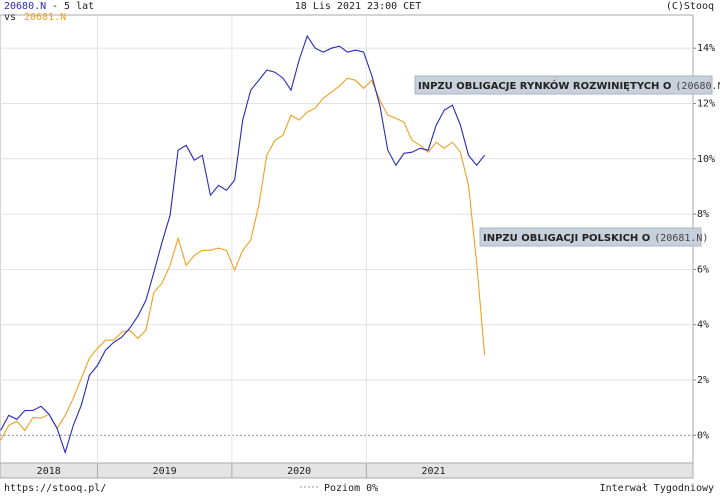 The width and height of the screenshot is (720, 500). I want to click on footer-interval: Interwał Tygodniowy, so click(657, 488).